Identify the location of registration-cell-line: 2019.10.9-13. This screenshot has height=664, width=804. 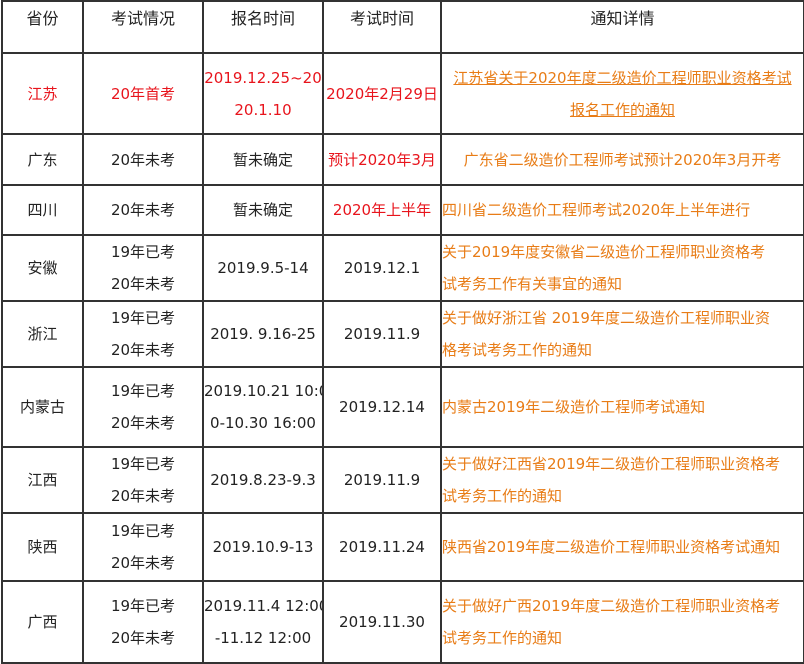
(263, 547).